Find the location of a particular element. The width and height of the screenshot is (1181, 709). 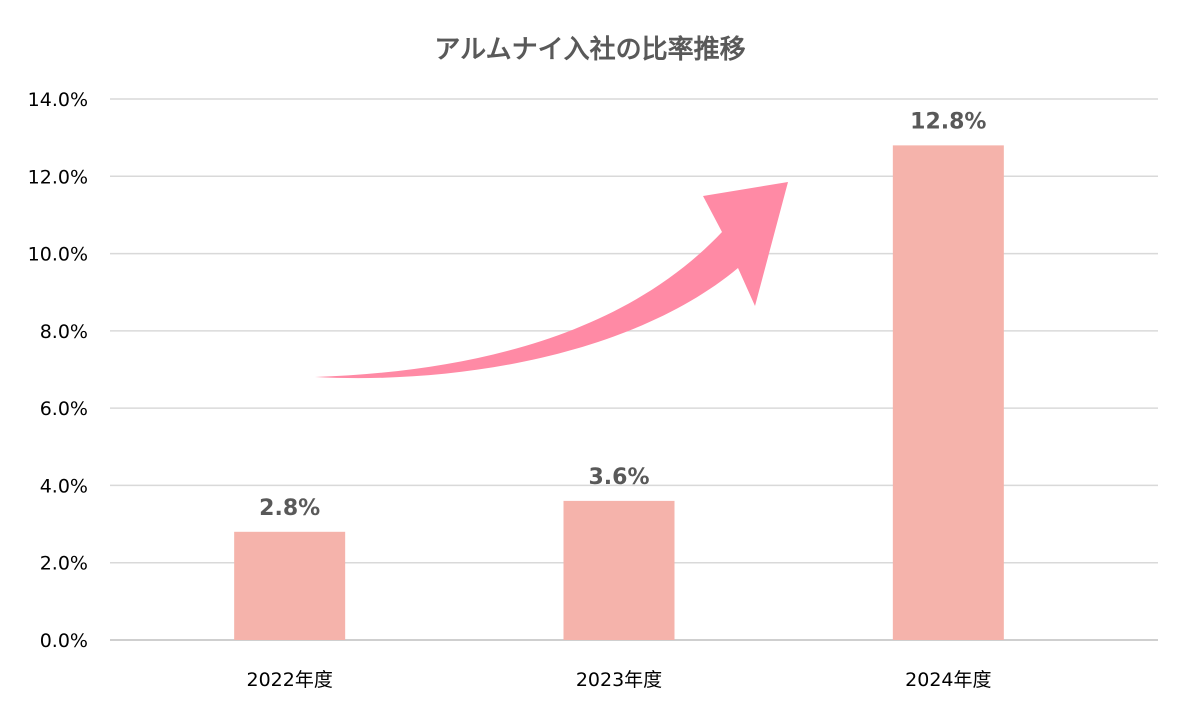

x-axis-ticks: 2022年度 2023年度 2024年度 is located at coordinates (618, 680).